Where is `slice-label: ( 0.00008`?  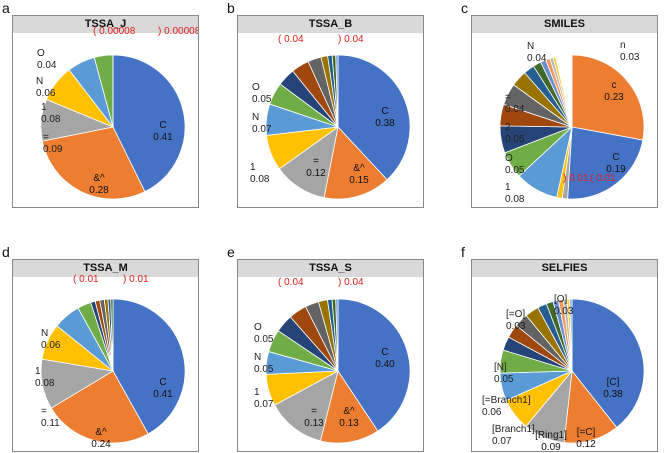 slice-label: ( 0.00008 is located at coordinates (114, 31).